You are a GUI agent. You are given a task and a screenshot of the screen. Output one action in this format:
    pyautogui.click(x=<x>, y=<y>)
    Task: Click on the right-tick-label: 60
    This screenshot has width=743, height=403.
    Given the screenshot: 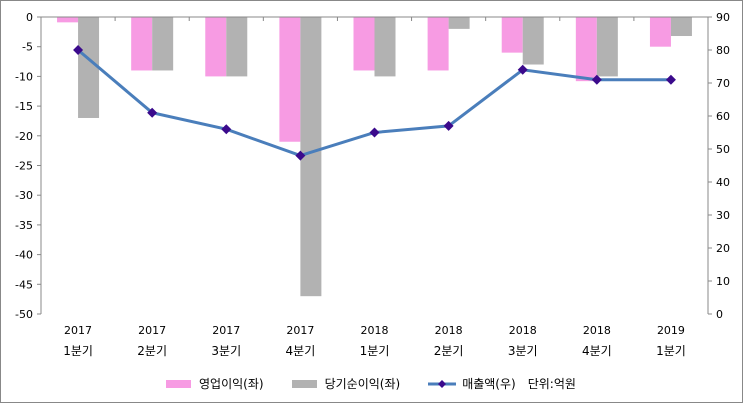 What is the action you would take?
    pyautogui.click(x=723, y=116)
    